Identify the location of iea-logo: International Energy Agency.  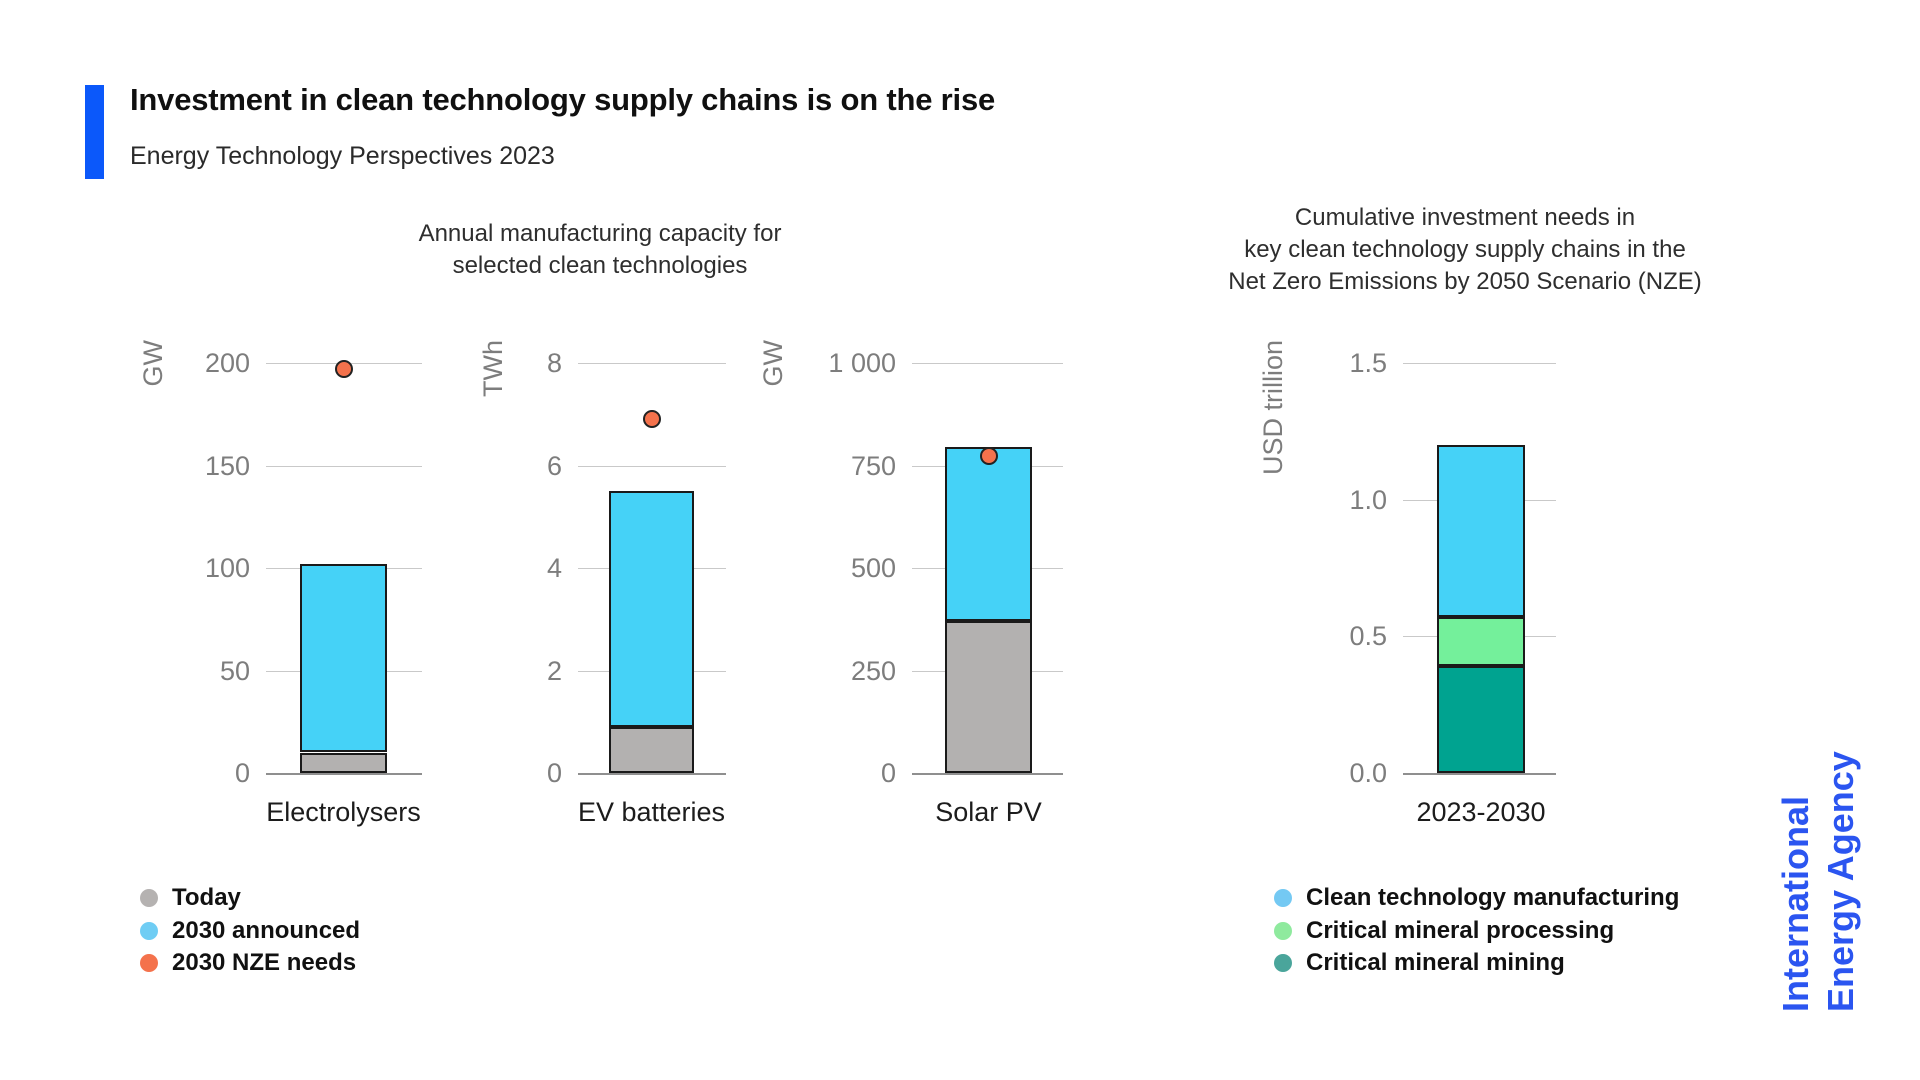
(1818, 881).